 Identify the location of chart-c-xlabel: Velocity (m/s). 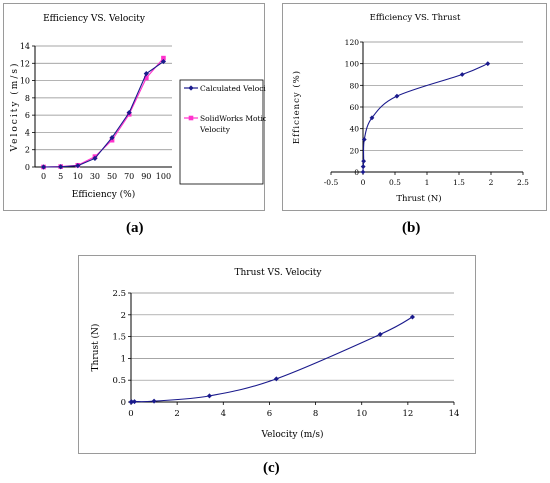
(292, 434).